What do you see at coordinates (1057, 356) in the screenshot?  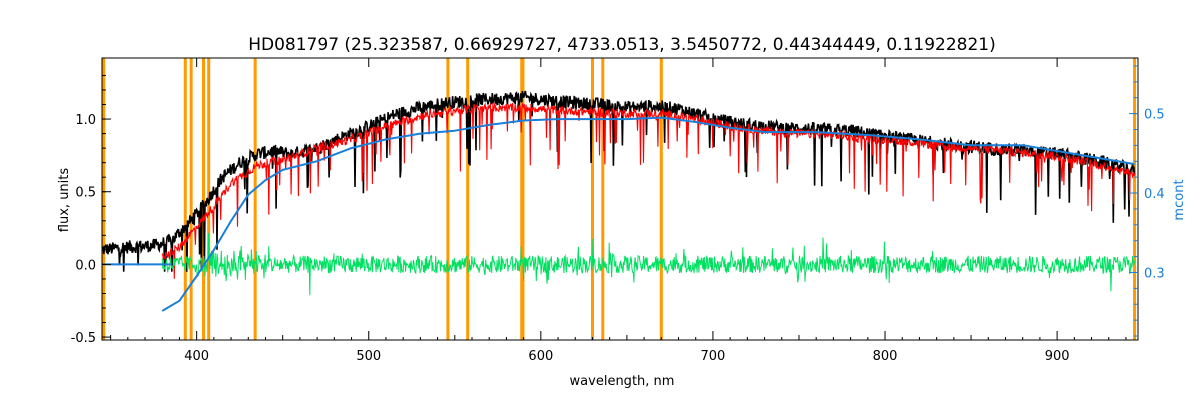 I see `x-tick-label: 900` at bounding box center [1057, 356].